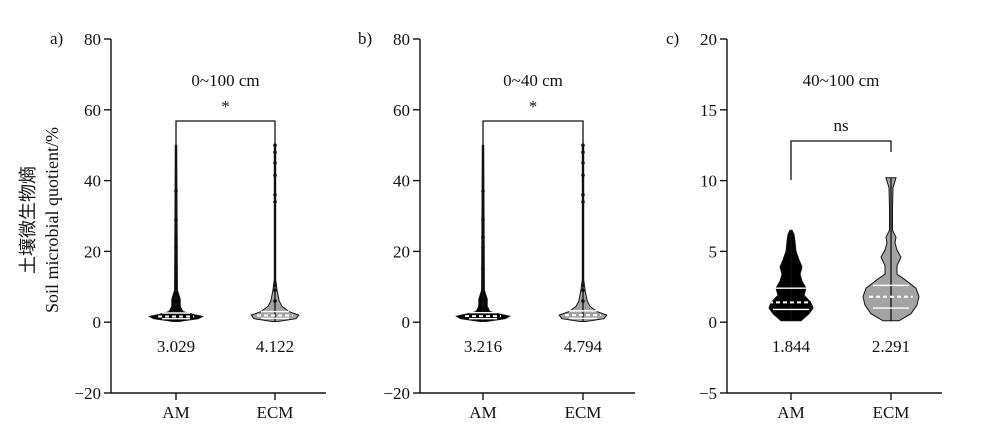 The width and height of the screenshot is (981, 429). What do you see at coordinates (365, 38) in the screenshot?
I see `panel-2-letter: b)` at bounding box center [365, 38].